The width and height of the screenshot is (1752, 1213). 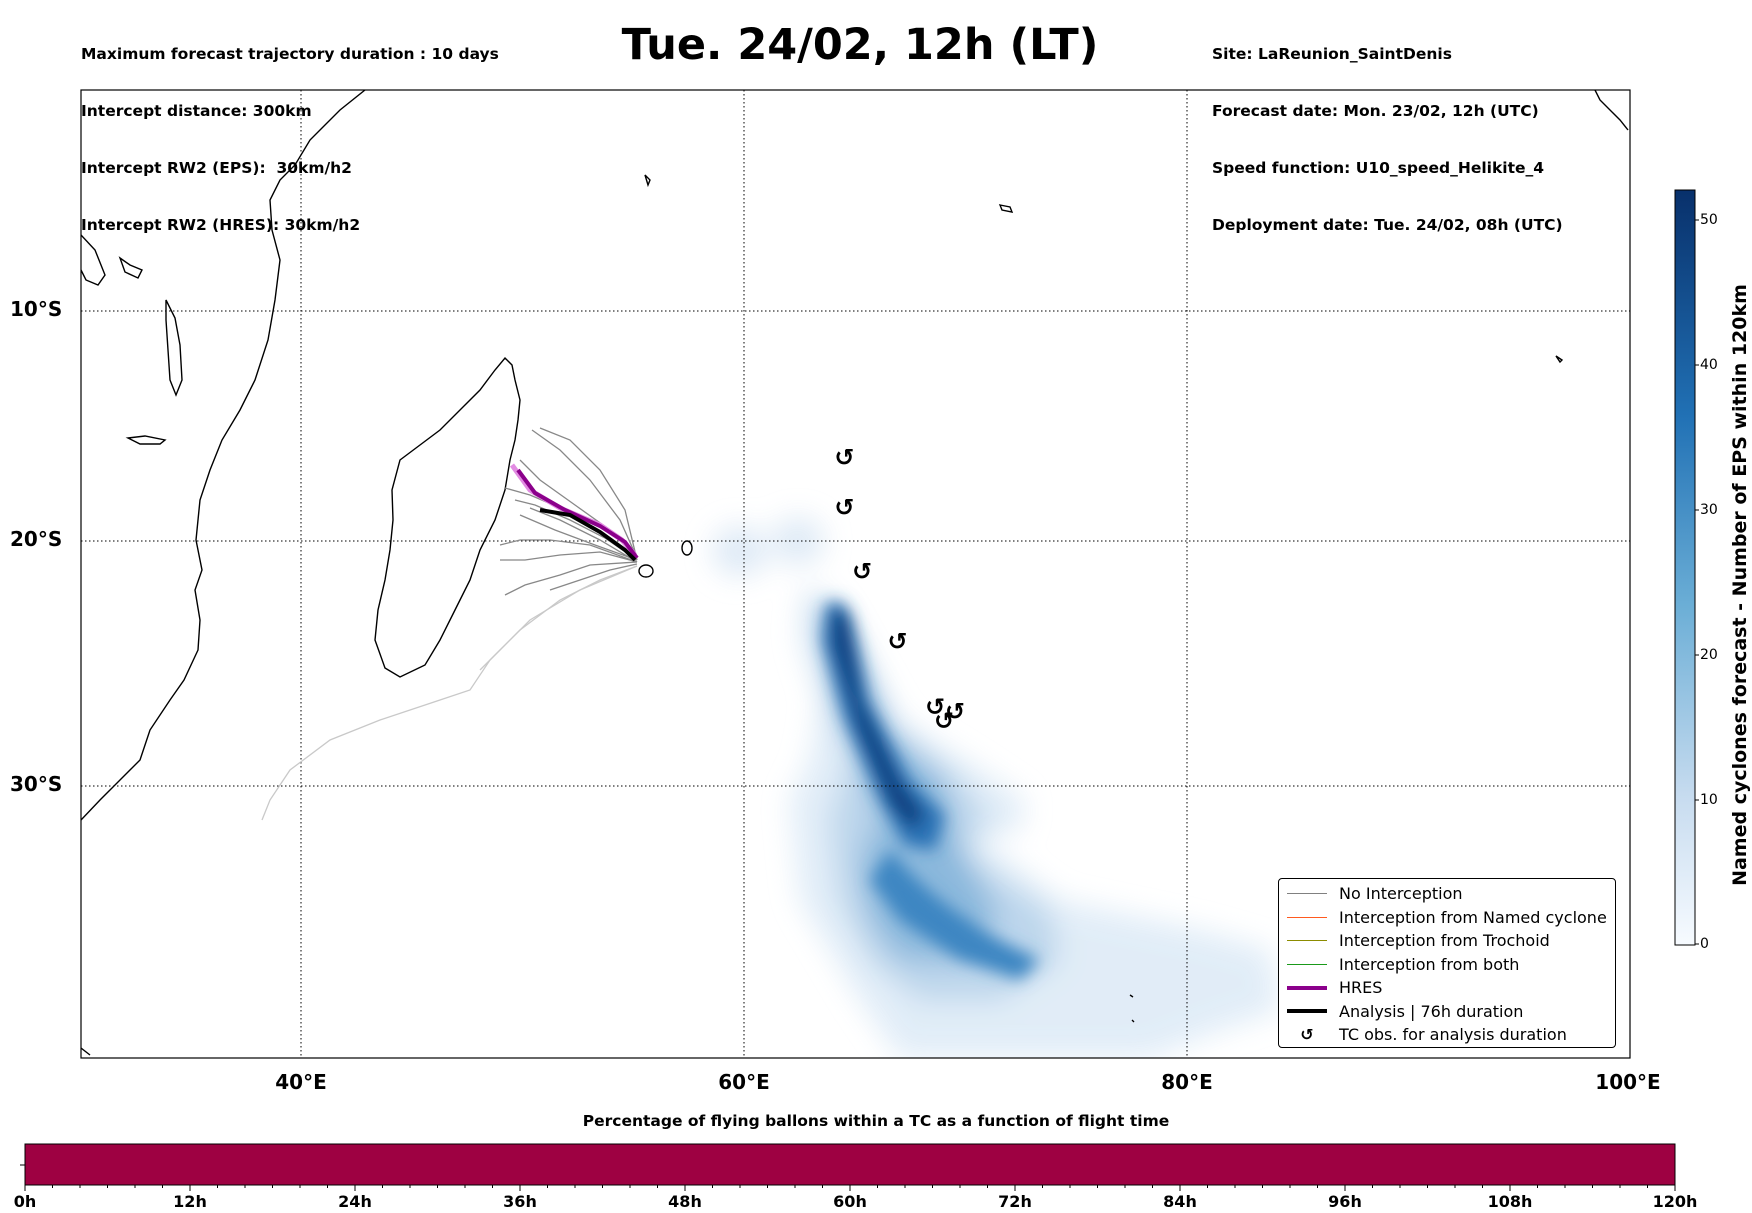 I want to click on legend-item: Interception from both, so click(x=1447, y=965).